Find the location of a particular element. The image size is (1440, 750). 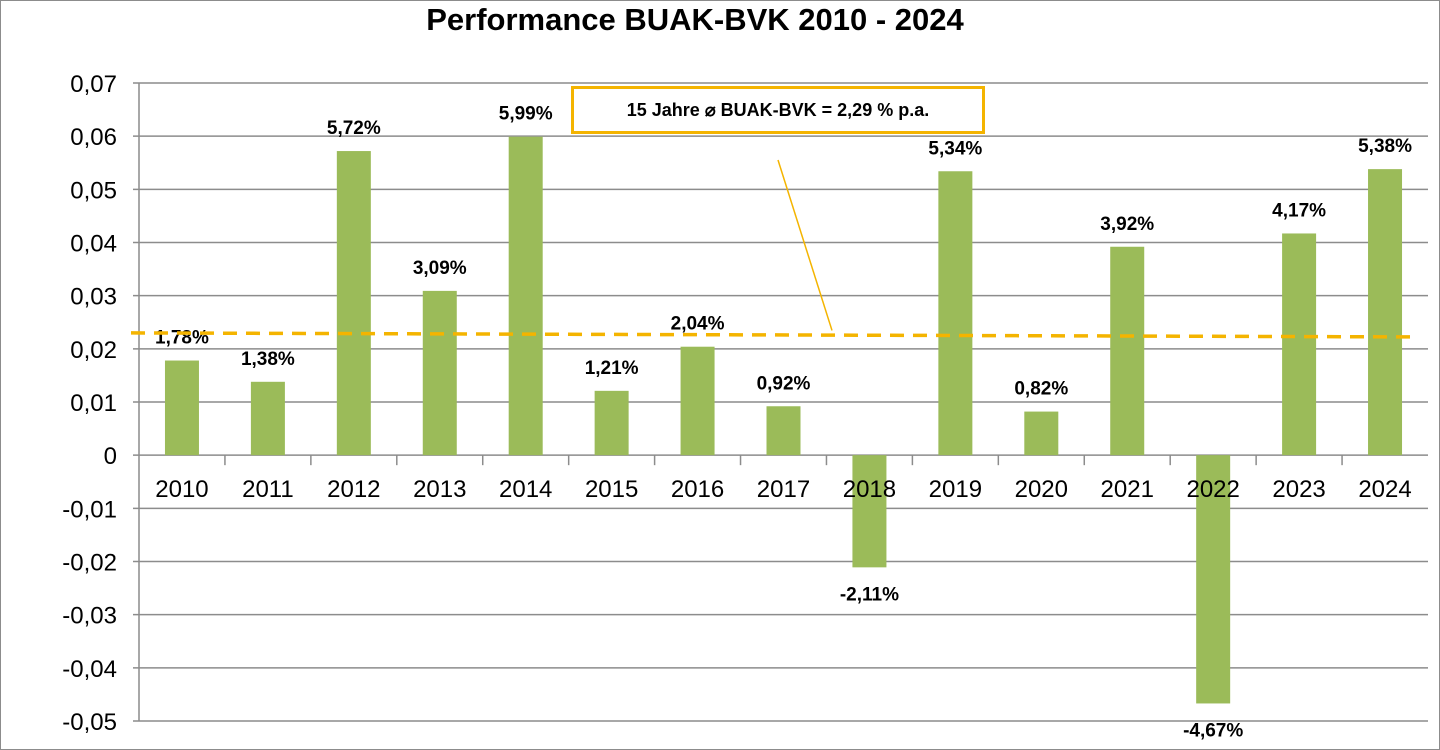

x-tick-label: 2014 is located at coordinates (525, 489).